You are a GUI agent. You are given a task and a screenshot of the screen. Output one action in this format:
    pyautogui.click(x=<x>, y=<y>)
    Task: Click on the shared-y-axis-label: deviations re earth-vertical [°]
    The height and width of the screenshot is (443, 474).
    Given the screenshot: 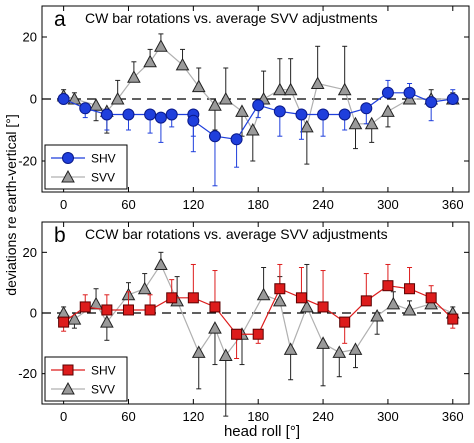 What is the action you would take?
    pyautogui.click(x=11, y=204)
    